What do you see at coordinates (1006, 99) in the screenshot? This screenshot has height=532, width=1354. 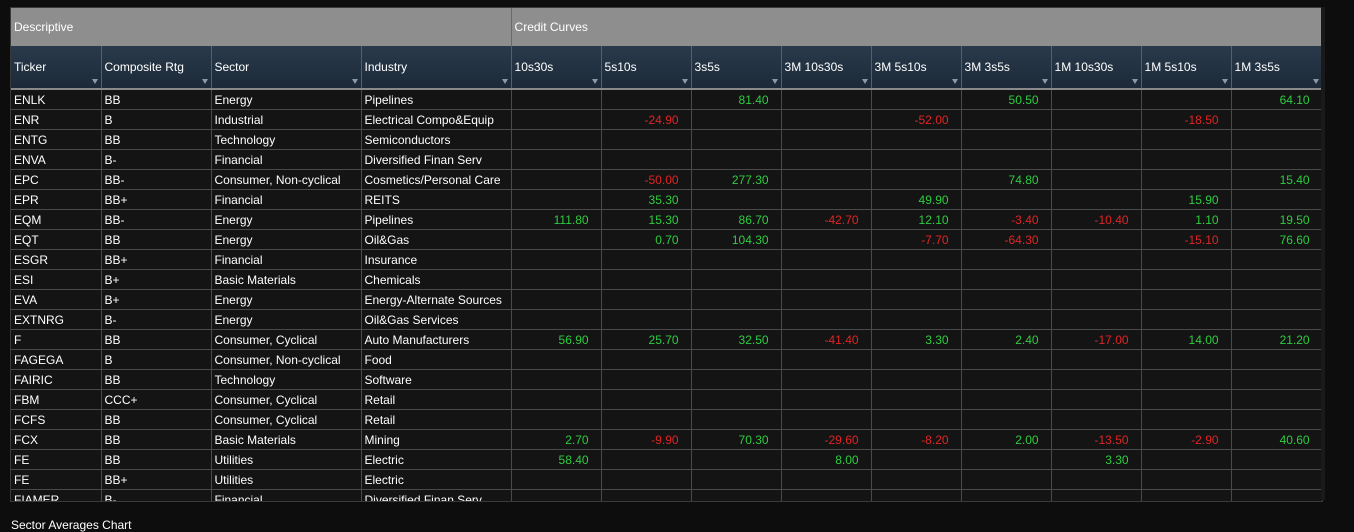 I see `table-cell: 50.50` at bounding box center [1006, 99].